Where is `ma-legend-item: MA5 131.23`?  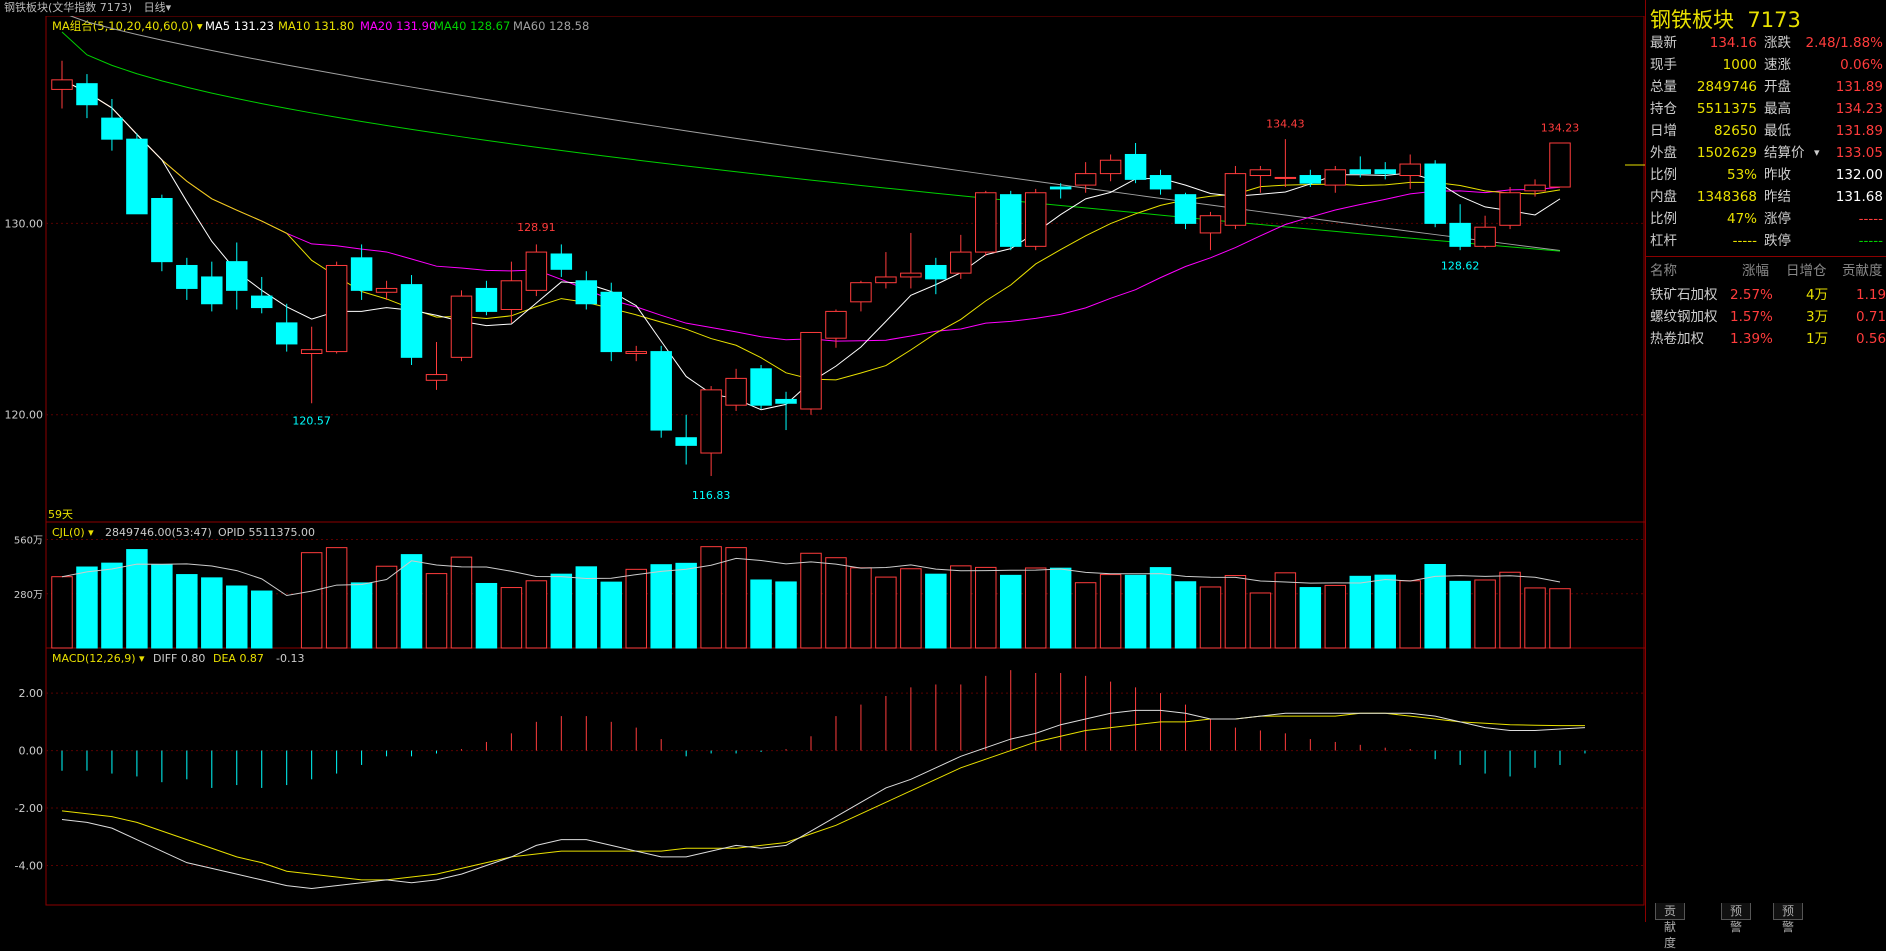 ma-legend-item: MA5 131.23 is located at coordinates (239, 26).